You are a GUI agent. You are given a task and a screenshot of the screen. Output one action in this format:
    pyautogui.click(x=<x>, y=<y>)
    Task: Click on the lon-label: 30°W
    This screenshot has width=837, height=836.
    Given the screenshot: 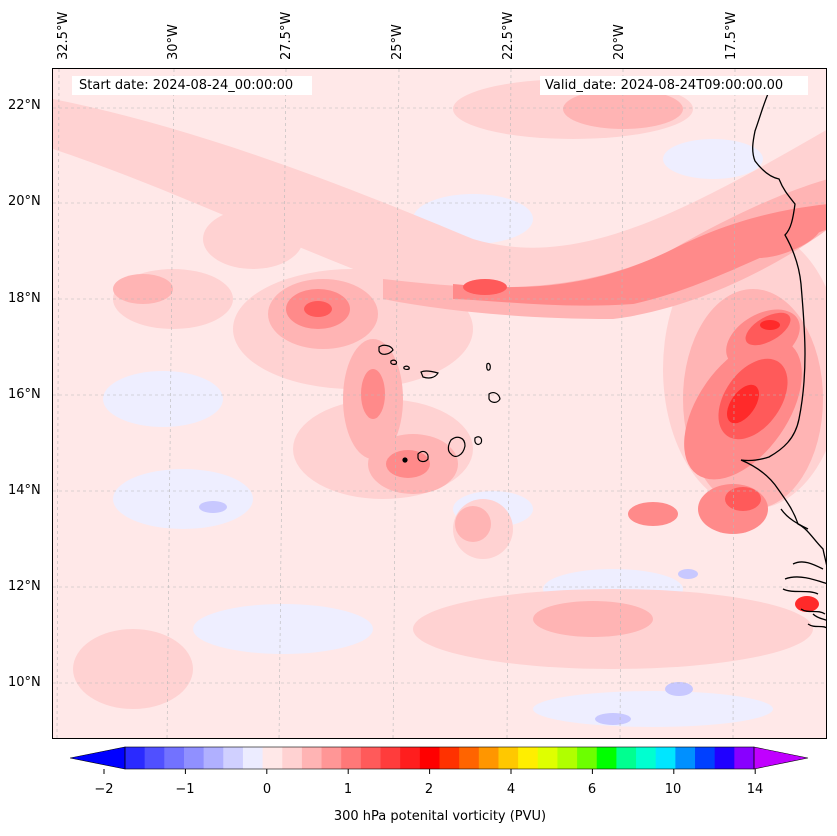 What is the action you would take?
    pyautogui.click(x=173, y=42)
    